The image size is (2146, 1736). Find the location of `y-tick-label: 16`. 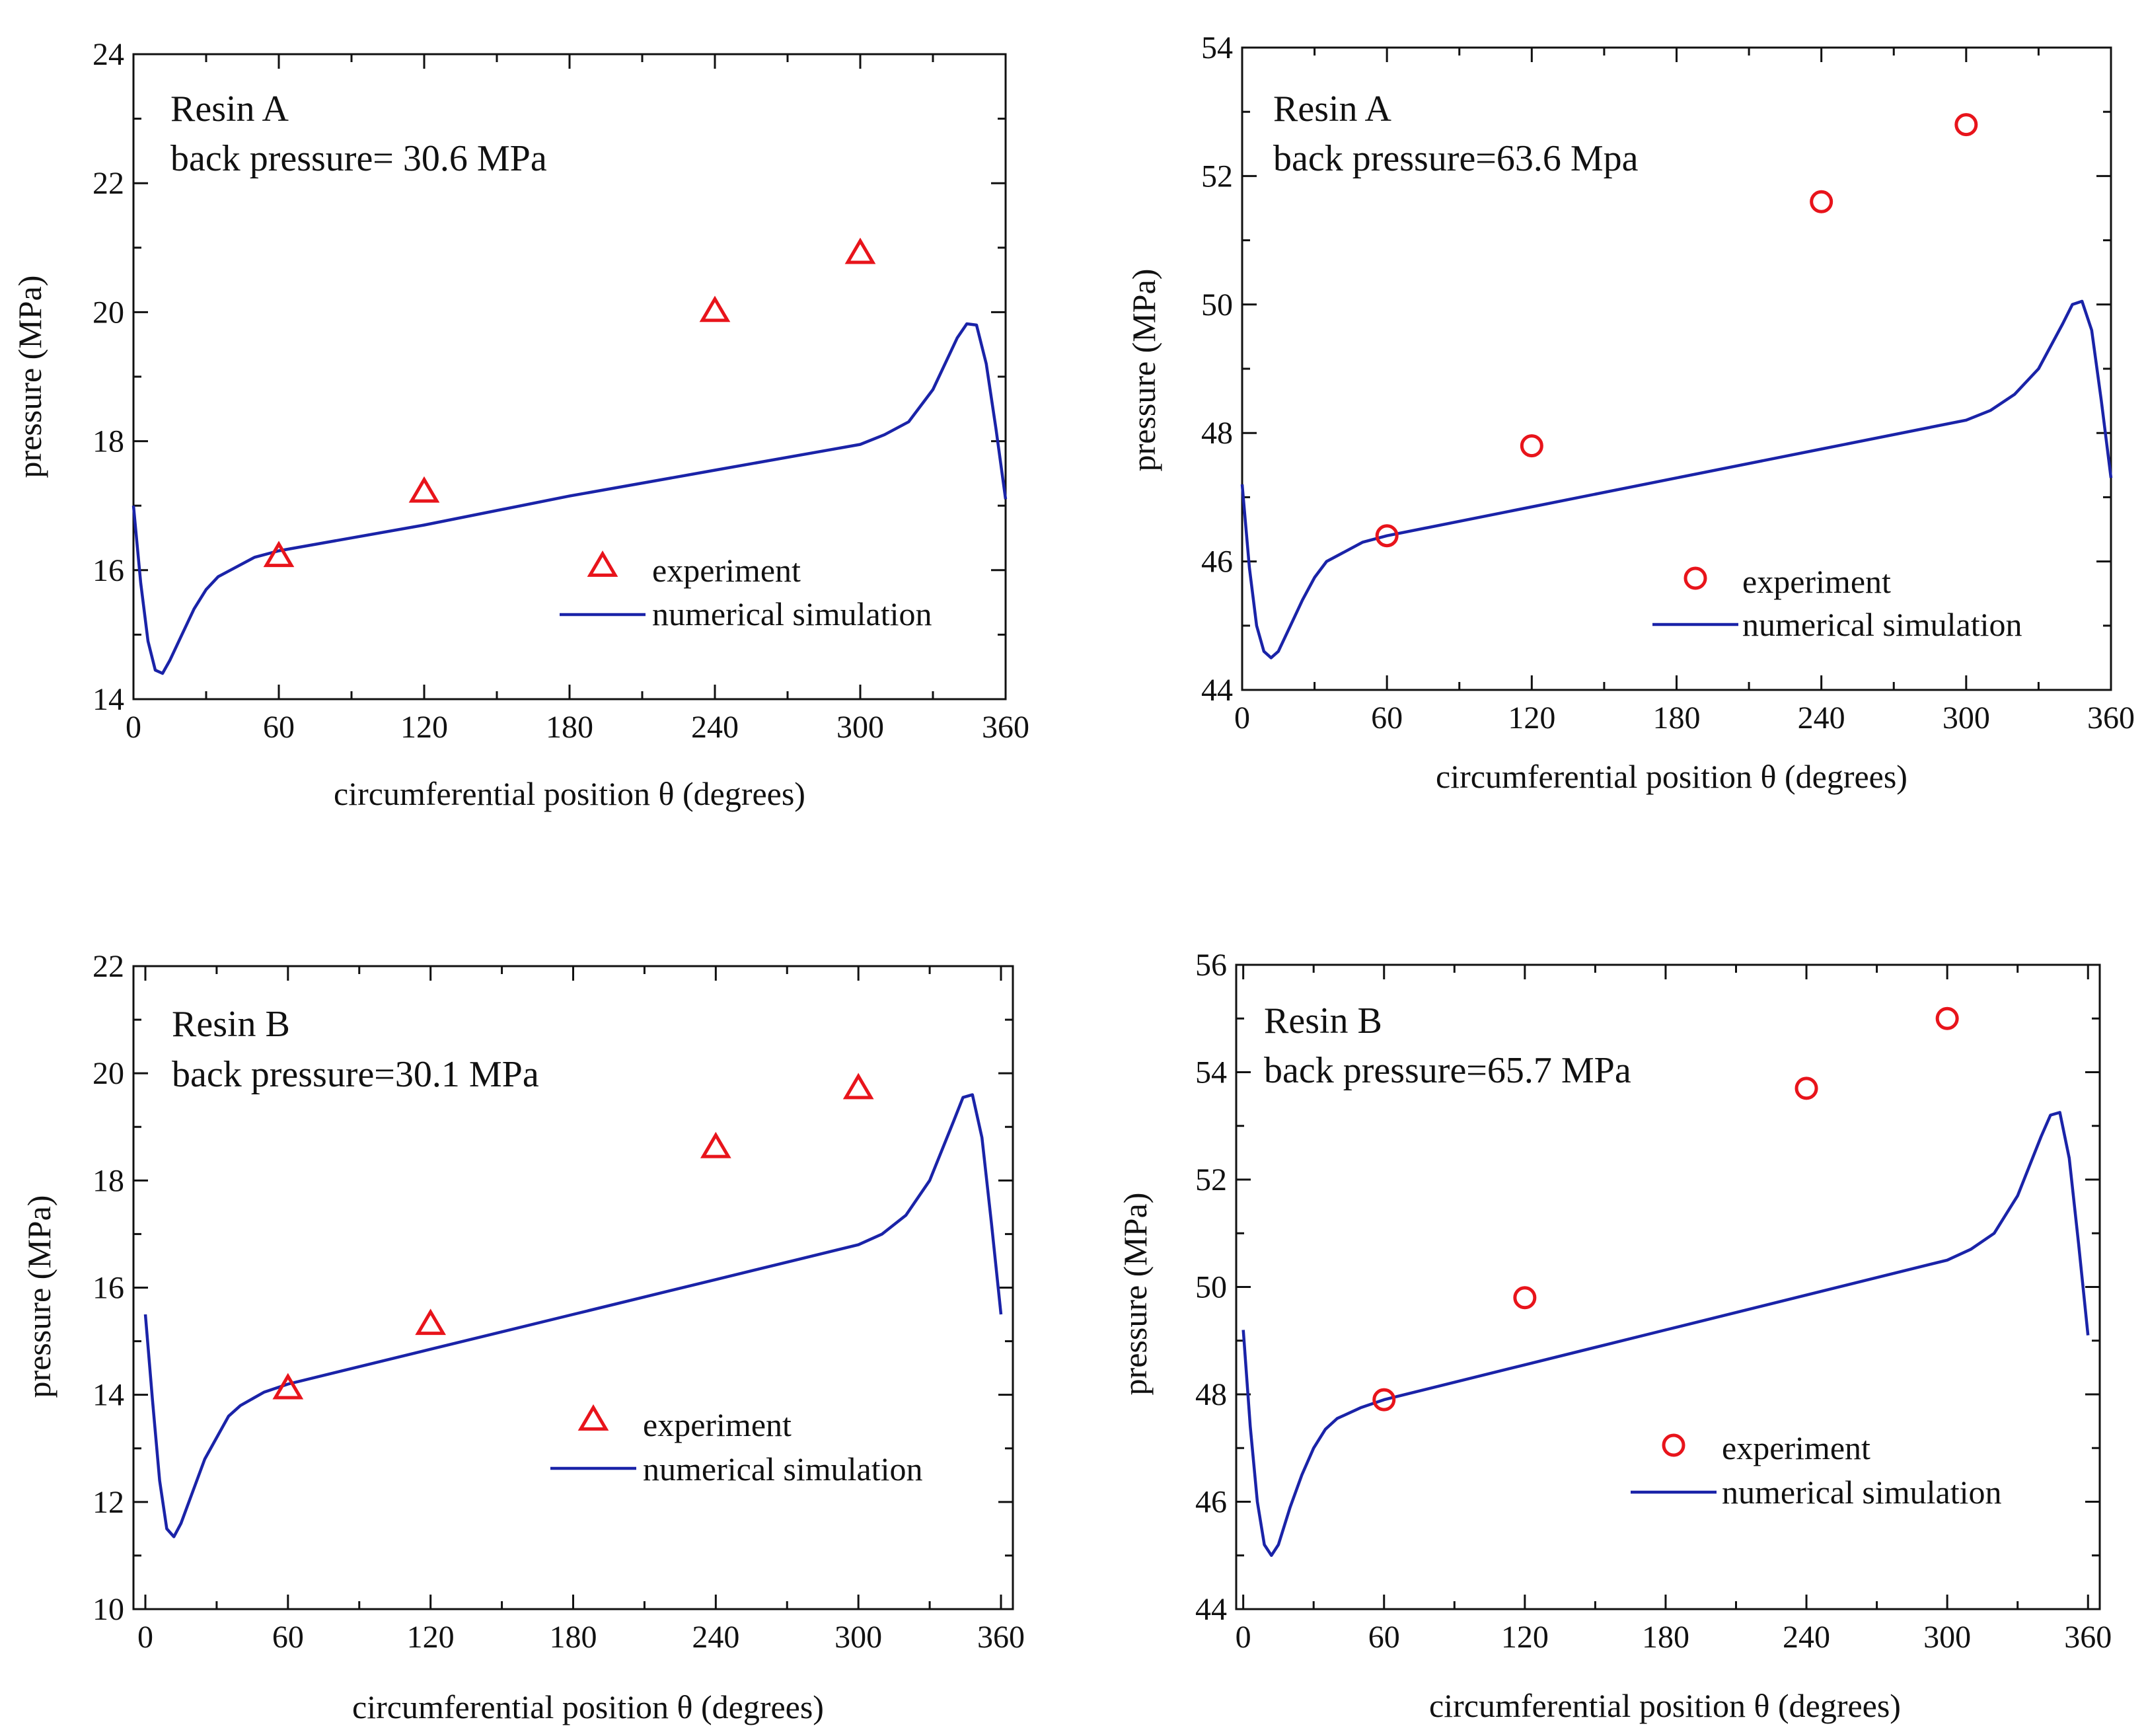

y-tick-label: 16 is located at coordinates (108, 570).